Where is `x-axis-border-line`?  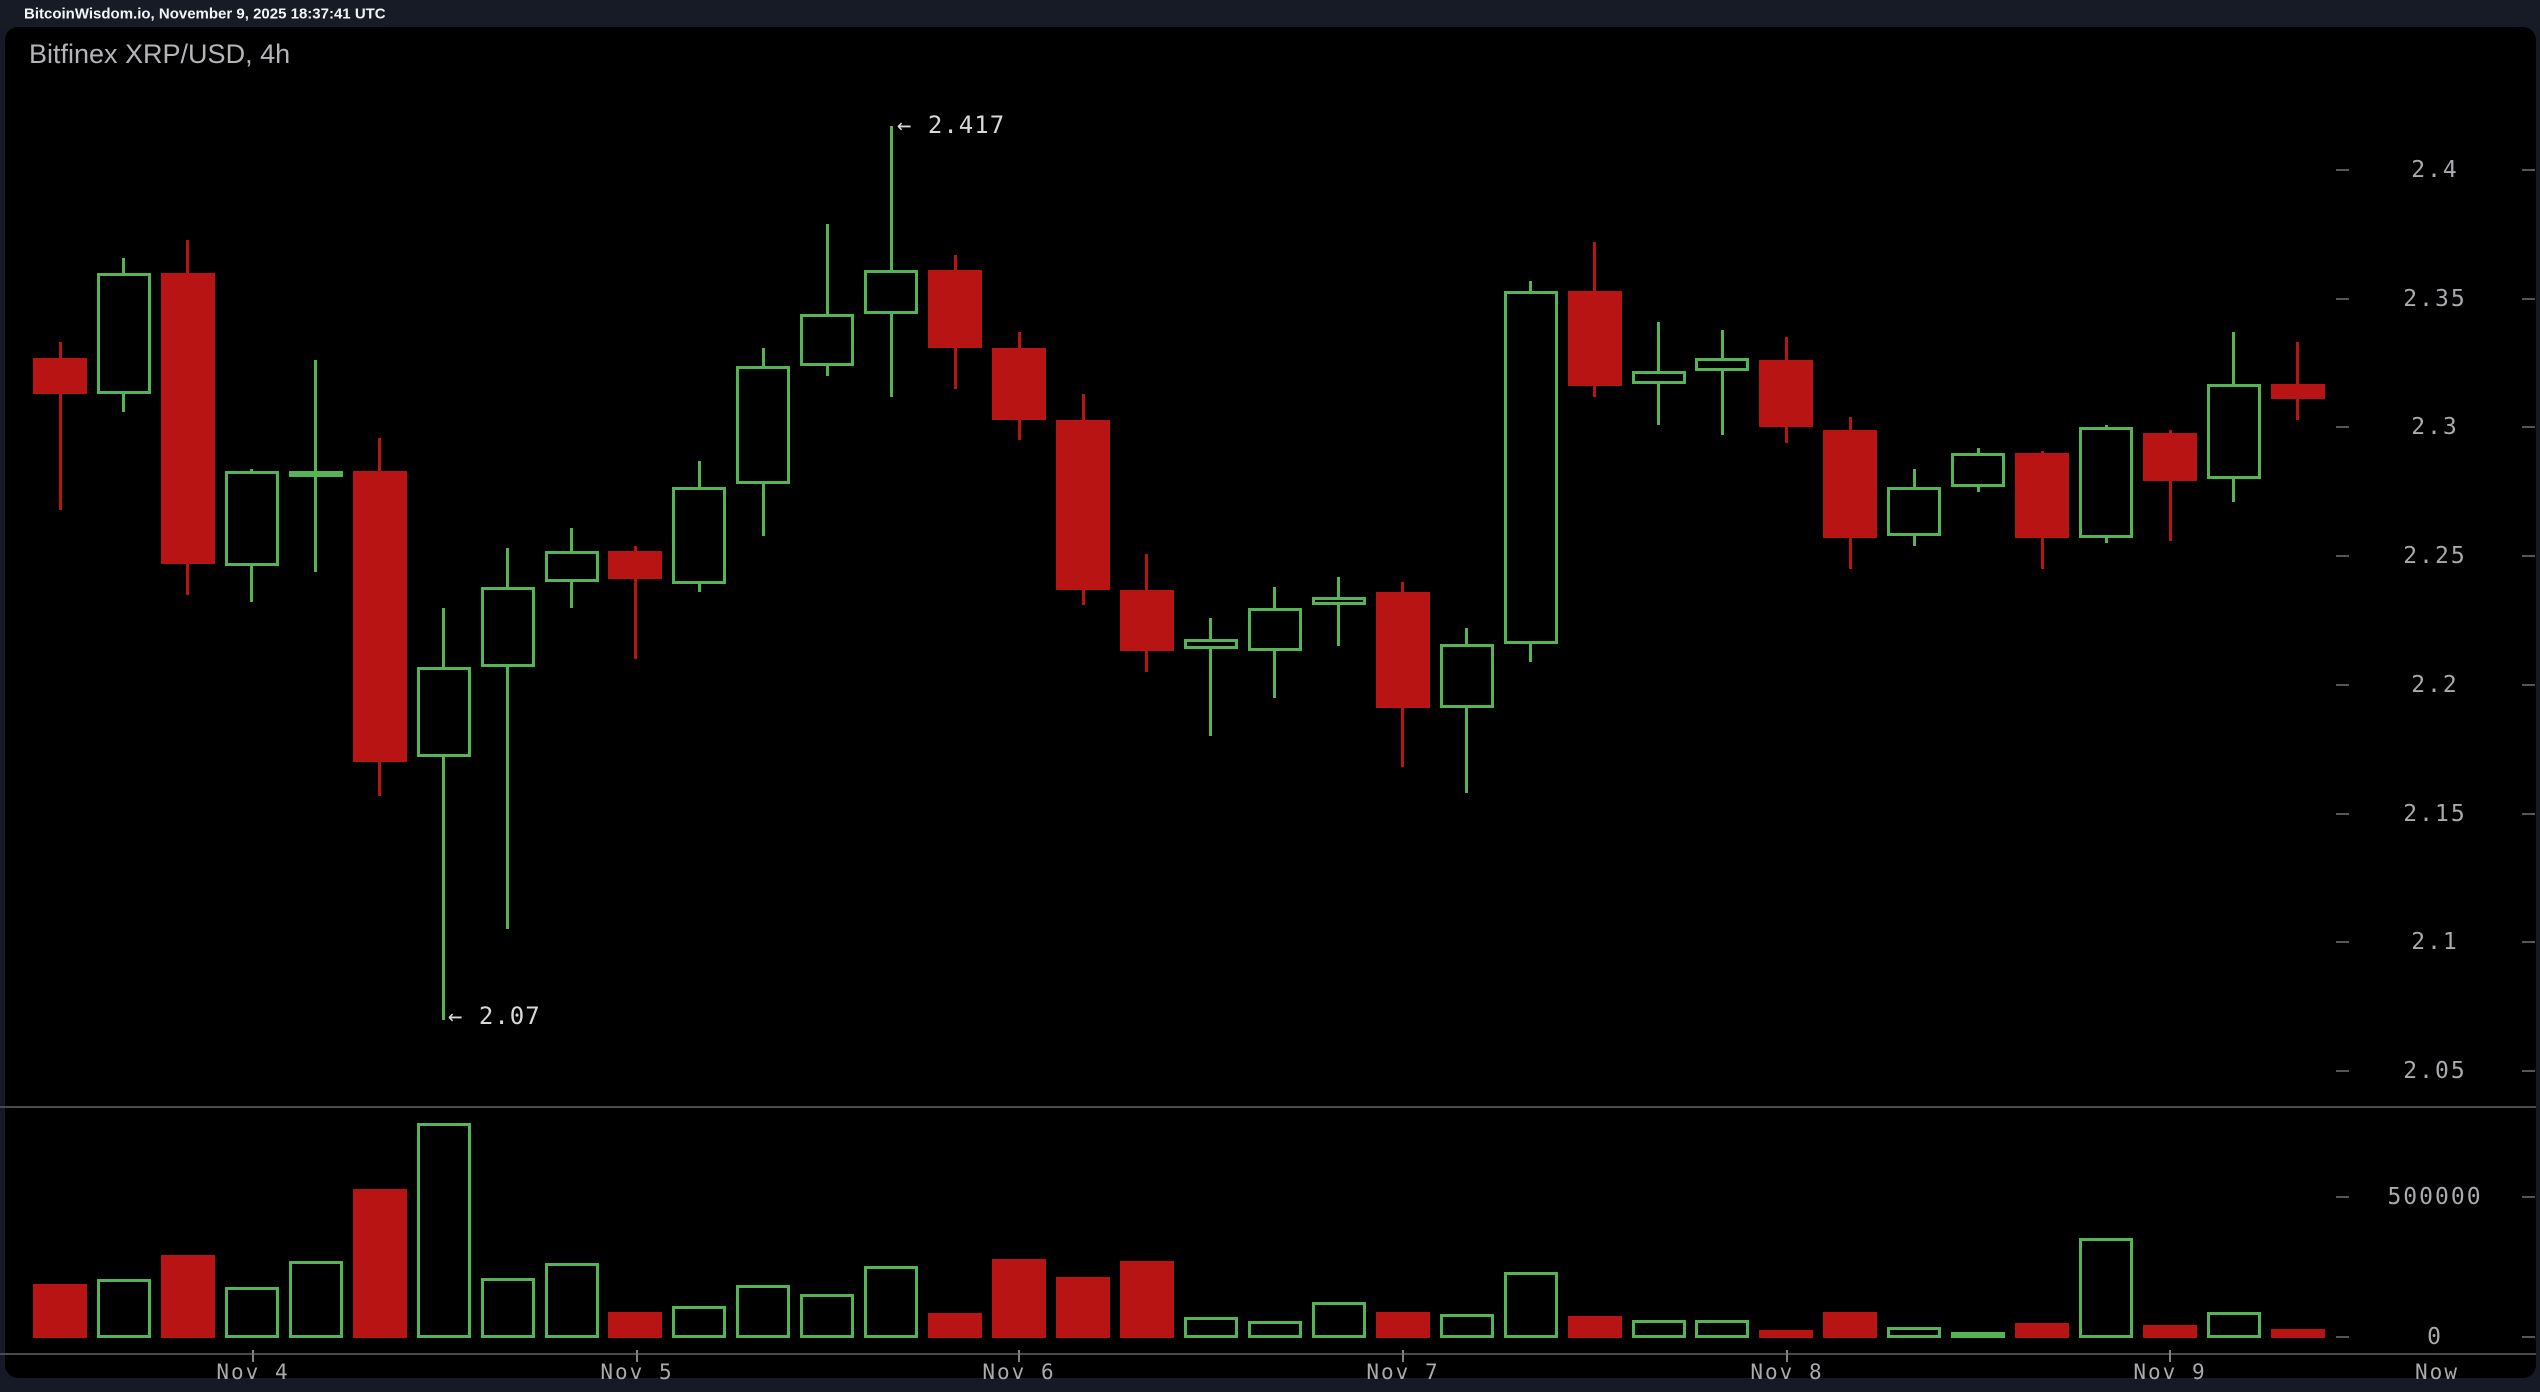
x-axis-border-line is located at coordinates (1268, 1354).